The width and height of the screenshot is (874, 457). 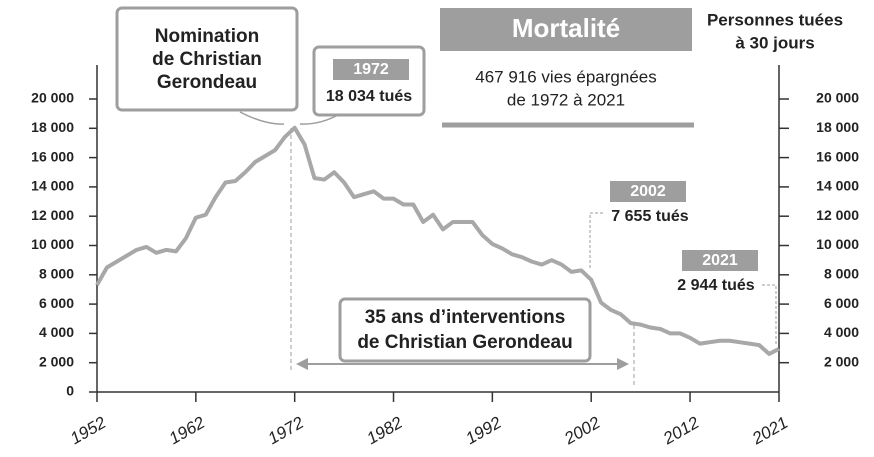 I want to click on y2-tick-label: 12 000, so click(x=837, y=215).